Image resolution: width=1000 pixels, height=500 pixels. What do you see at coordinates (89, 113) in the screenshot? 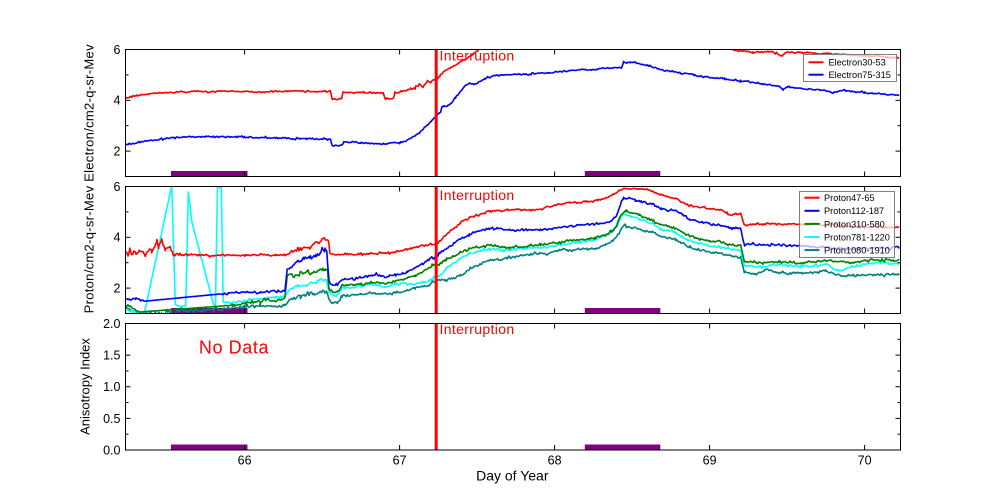
I see `svg-text: Electron/cm2-q-sr-Mev` at bounding box center [89, 113].